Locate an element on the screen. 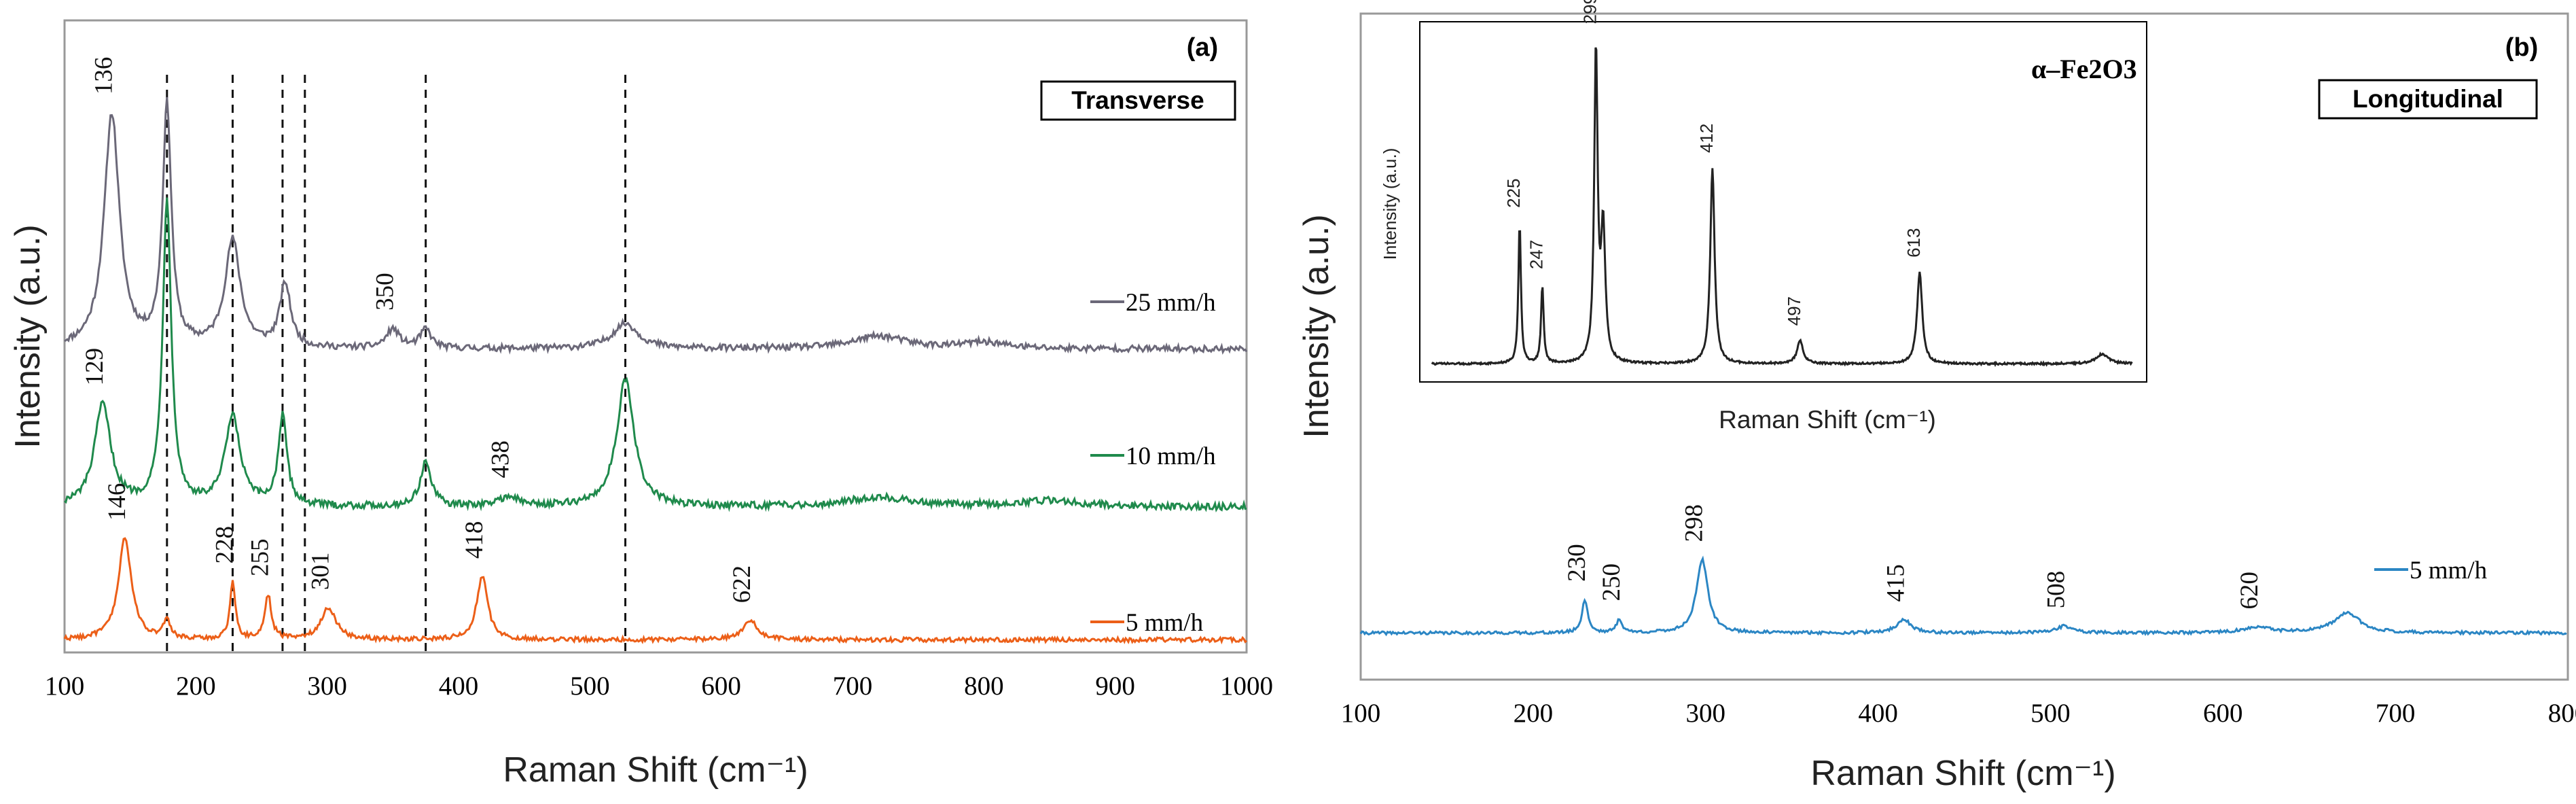 Image resolution: width=2576 pixels, height=804 pixels. panel-a-label: (a) is located at coordinates (1203, 47).